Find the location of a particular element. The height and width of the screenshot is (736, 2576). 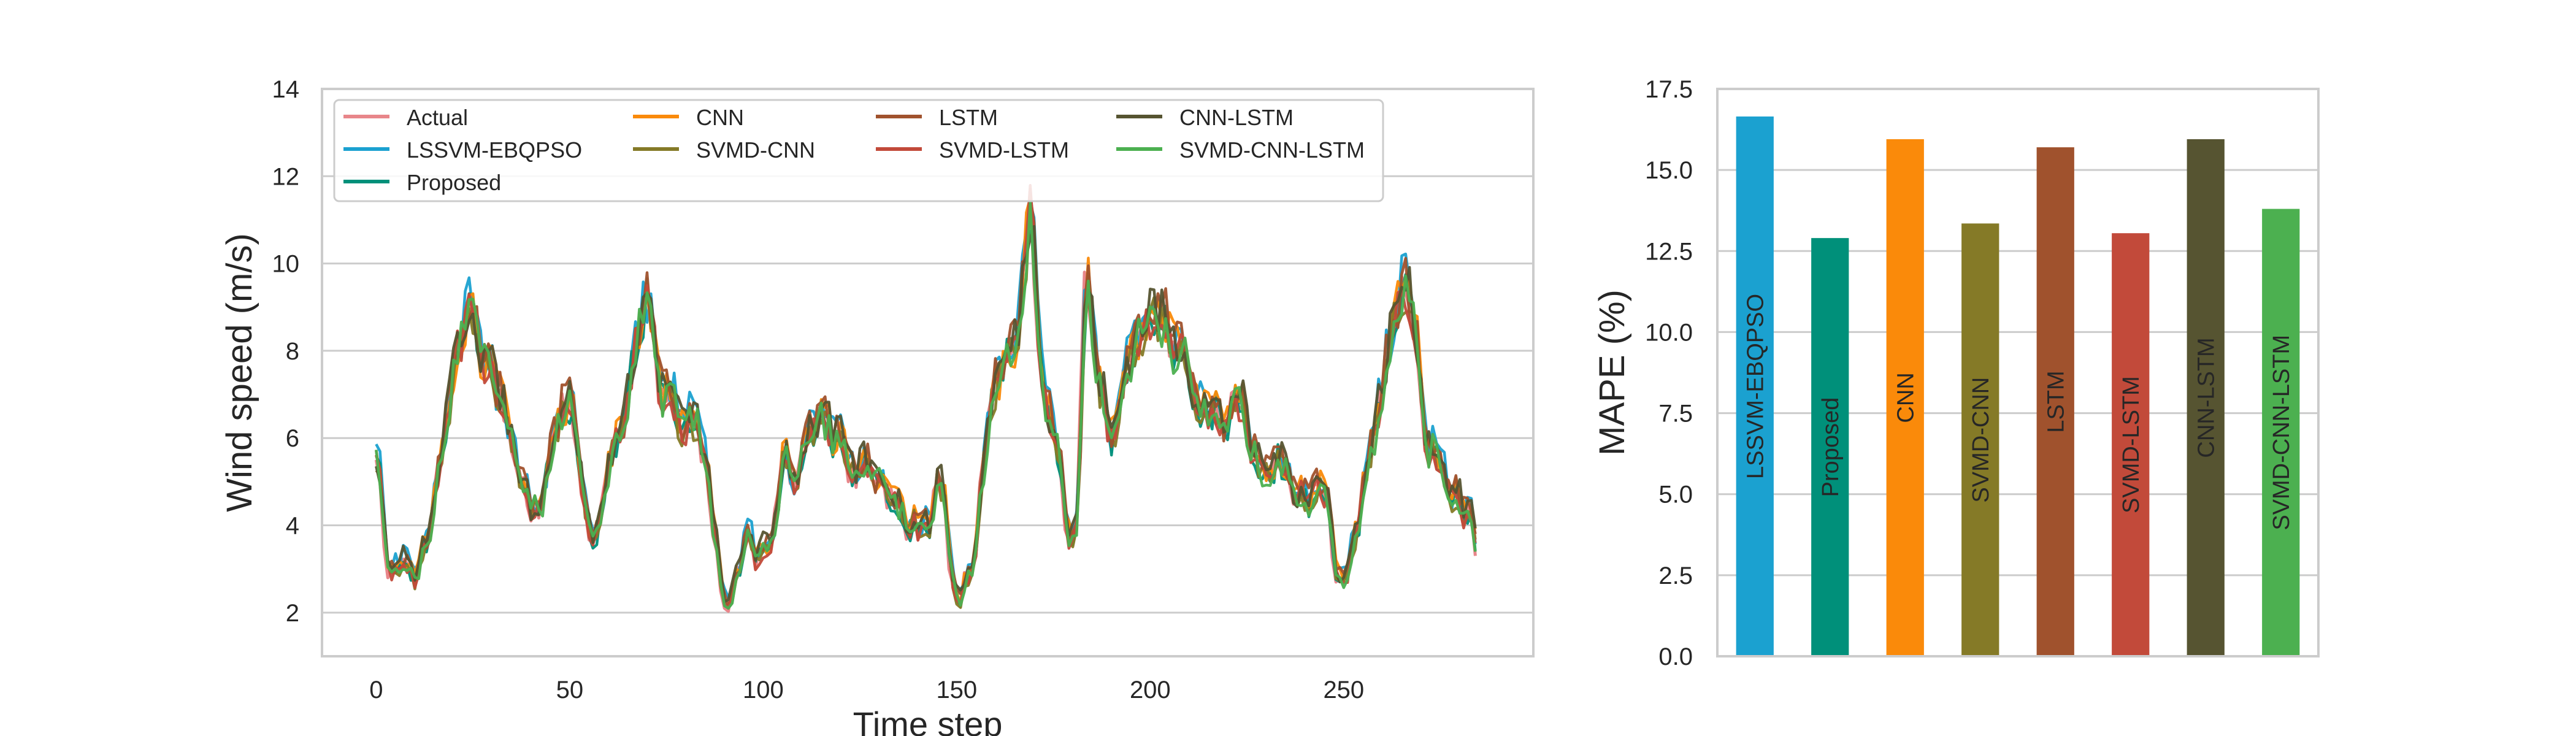

bar-label-cnn: CNN is located at coordinates (1906, 397).